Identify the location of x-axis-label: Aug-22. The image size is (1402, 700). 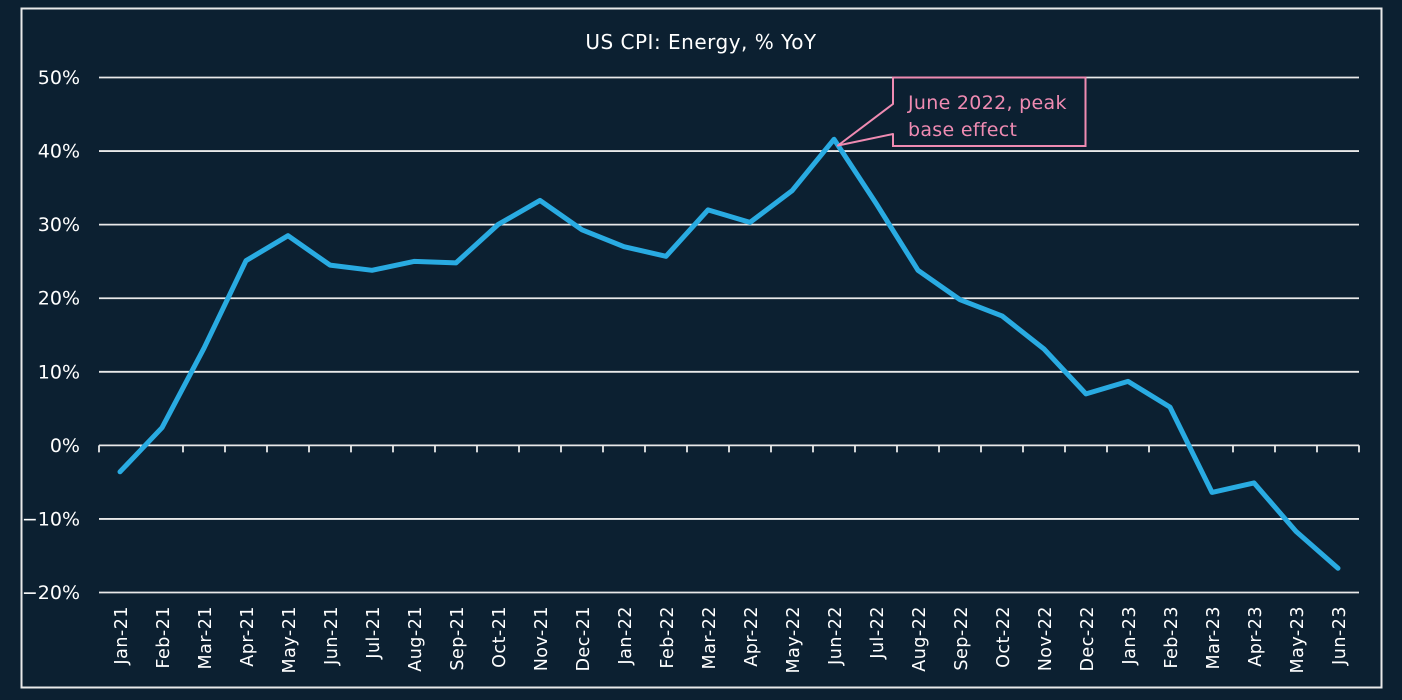
(920, 639).